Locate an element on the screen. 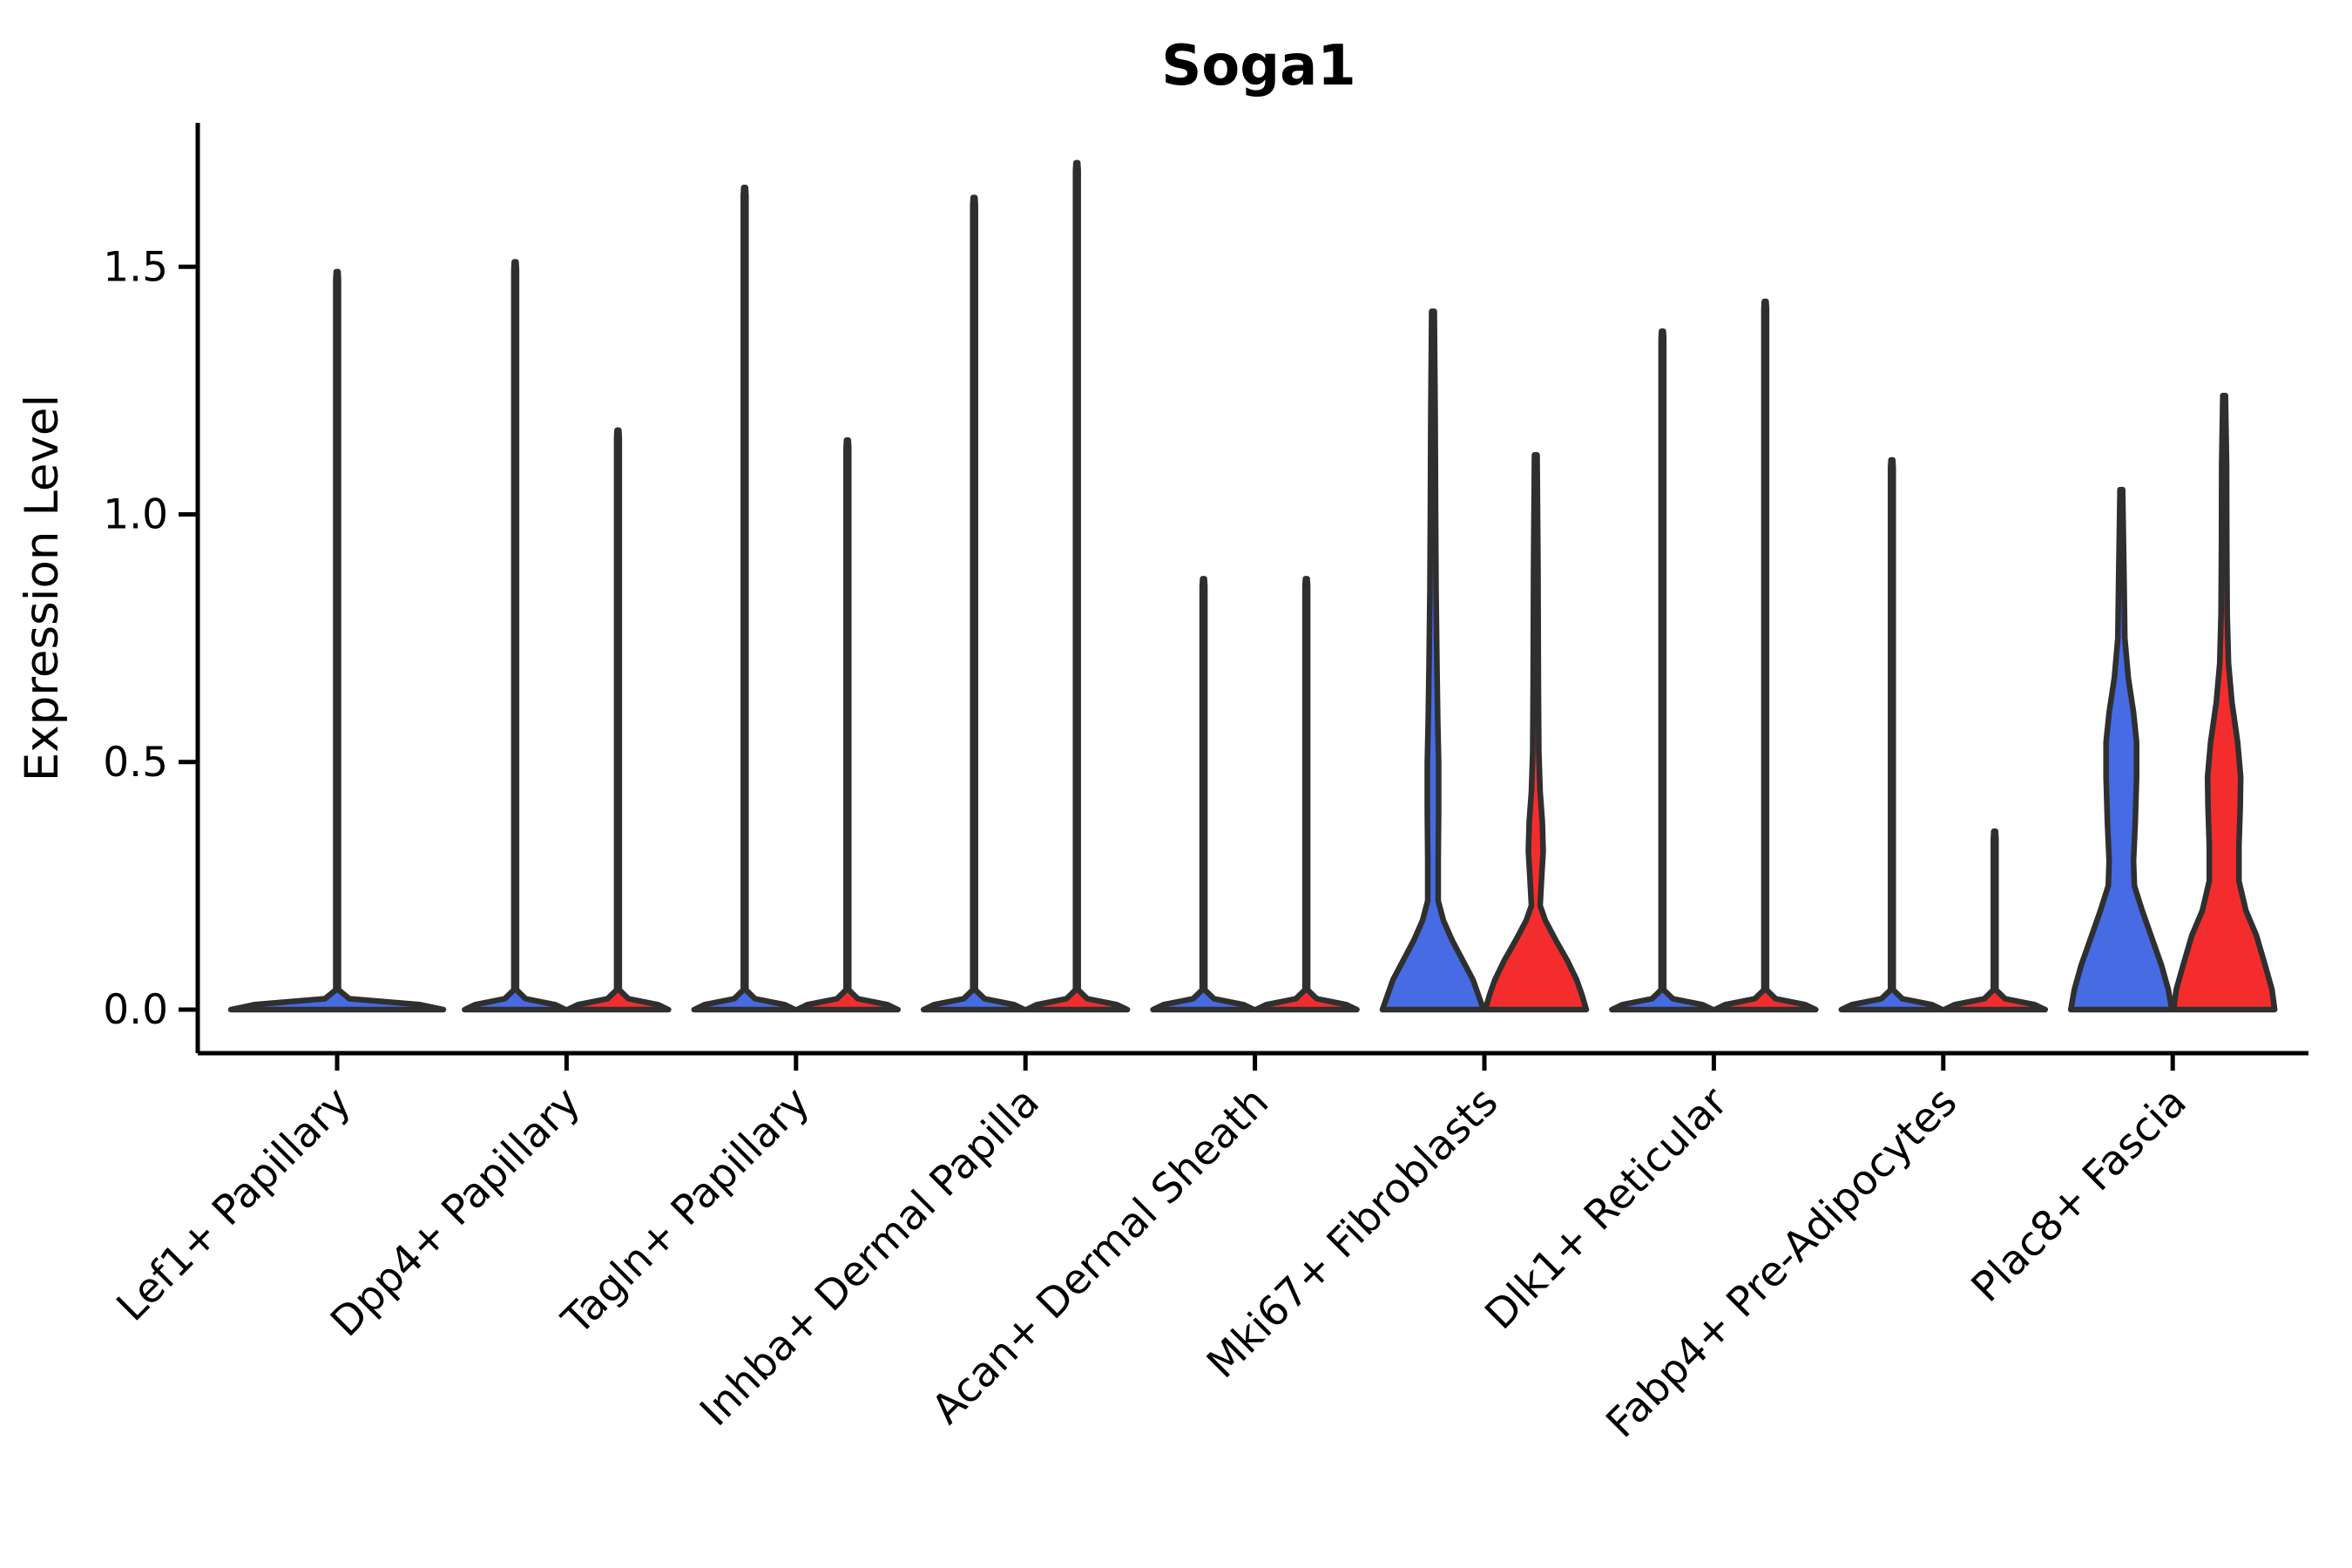  x-tick-label: Dlk1+ Reticular is located at coordinates (1606, 1208).